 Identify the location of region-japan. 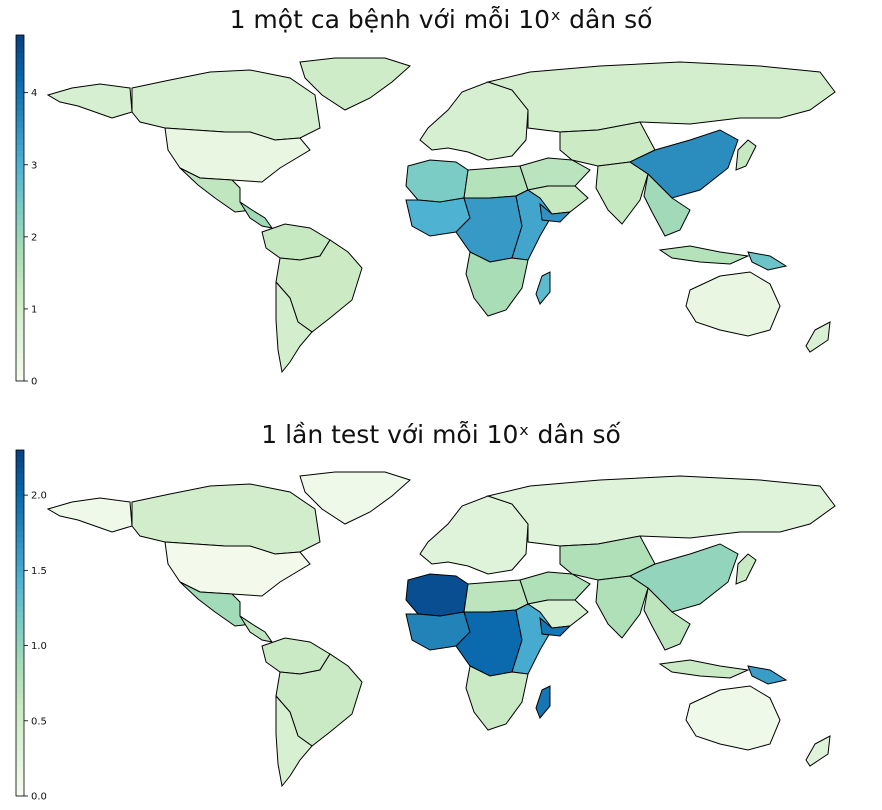
(746, 155).